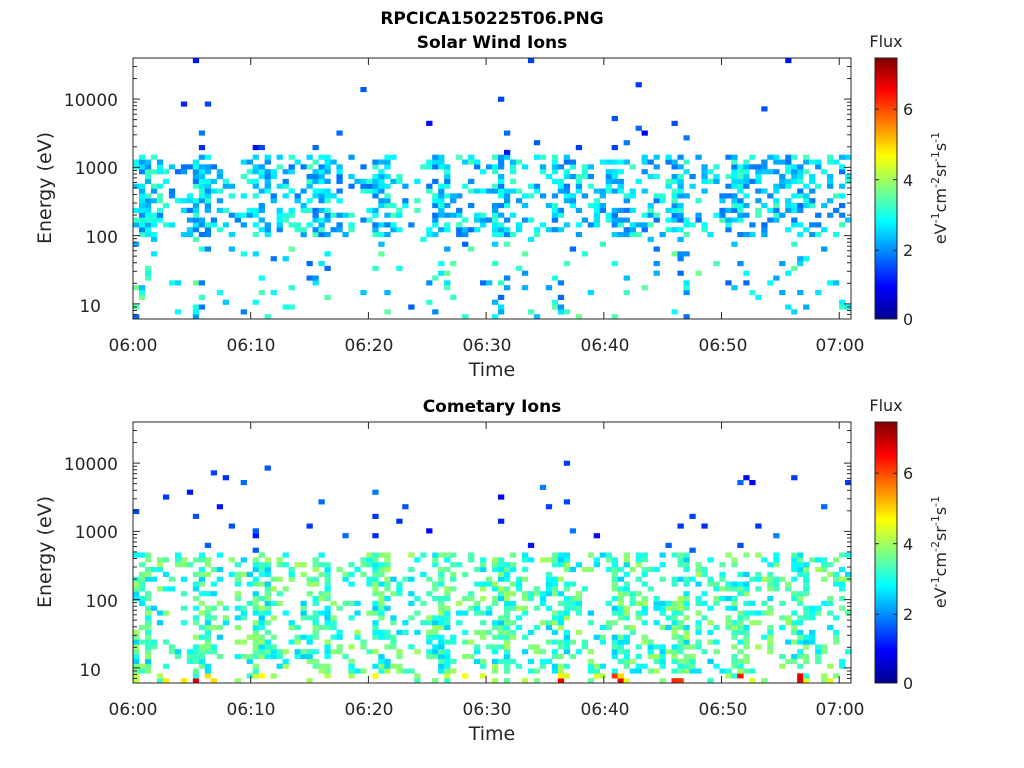 Image resolution: width=1024 pixels, height=768 pixels. Describe the element at coordinates (886, 552) in the screenshot. I see `colorbar-gradient` at that location.